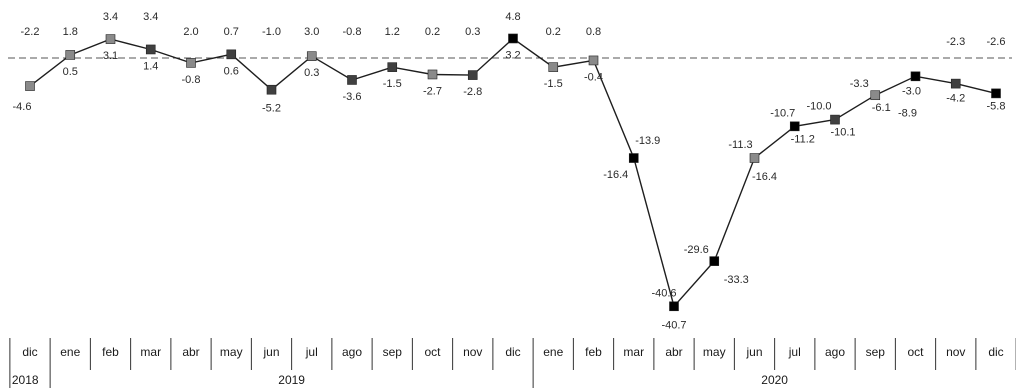 The image size is (1016, 390). What do you see at coordinates (352, 97) in the screenshot?
I see `point-label-8: -3.6` at bounding box center [352, 97].